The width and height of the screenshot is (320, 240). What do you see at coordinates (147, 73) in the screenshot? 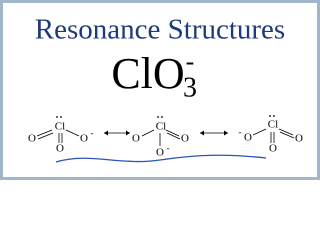
I see `formula-base: ClO` at bounding box center [147, 73].